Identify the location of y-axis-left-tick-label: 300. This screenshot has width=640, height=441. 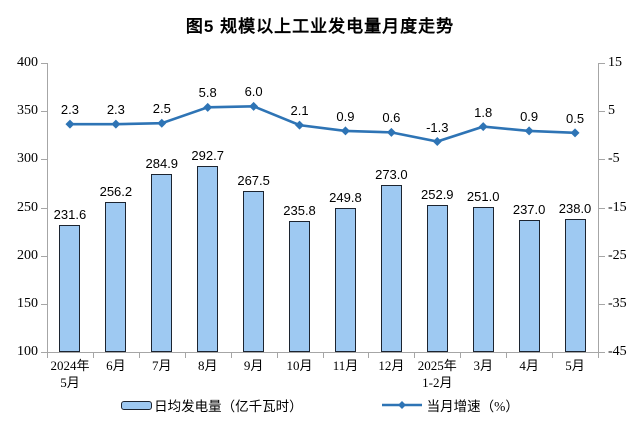
(27, 159).